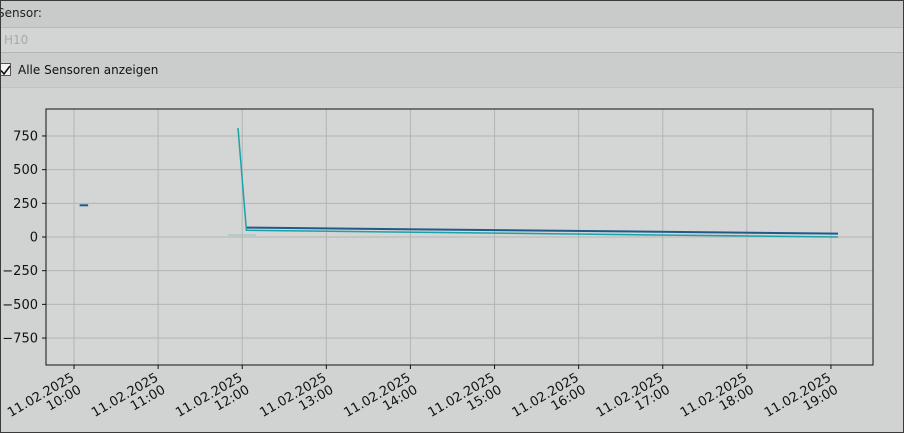 The height and width of the screenshot is (433, 904). Describe the element at coordinates (212, 401) in the screenshot. I see `x-tick-label: 11.02.202512:00` at that location.